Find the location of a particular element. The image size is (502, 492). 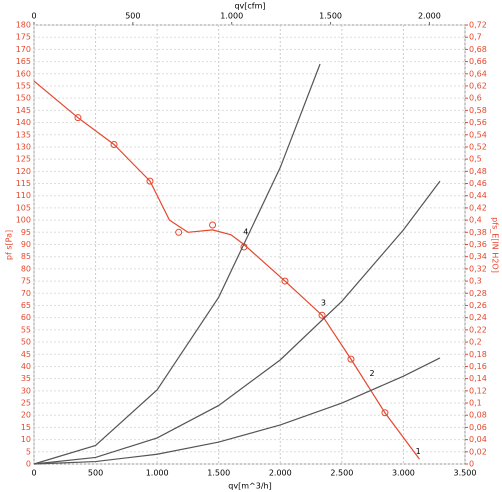

y2-tick-label: 0,46 is located at coordinates (478, 183).